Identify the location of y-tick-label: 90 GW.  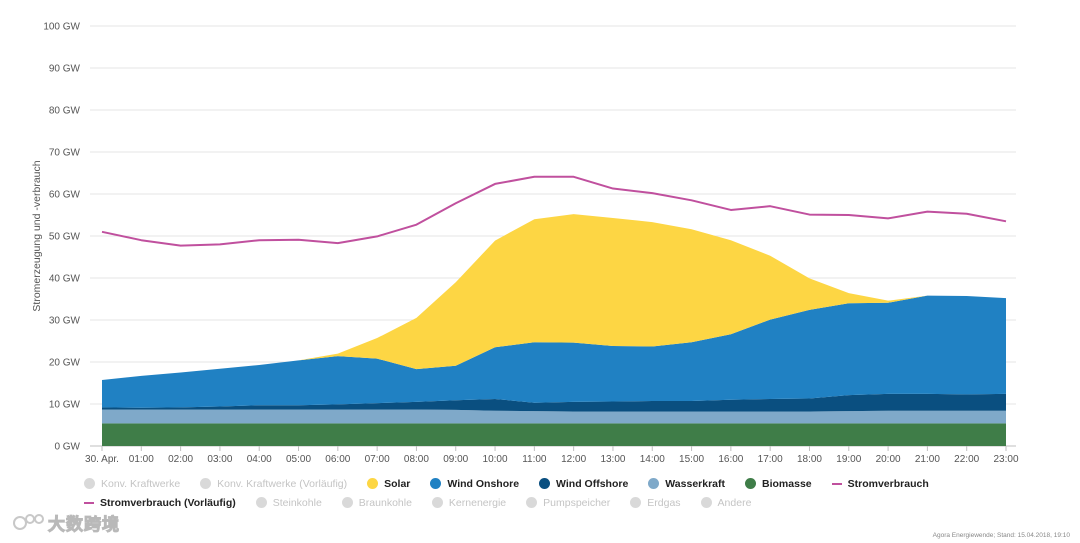
(65, 69).